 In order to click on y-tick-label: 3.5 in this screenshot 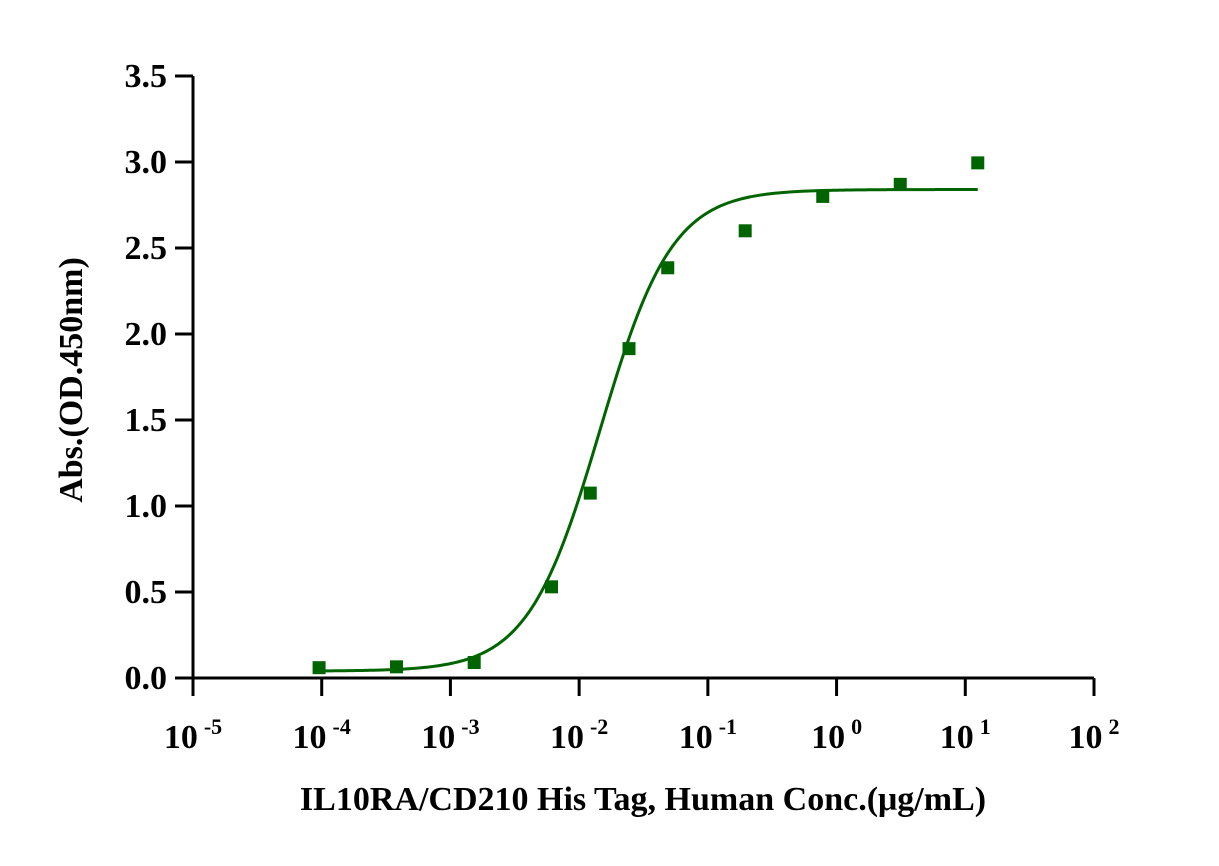, I will do `click(146, 76)`.